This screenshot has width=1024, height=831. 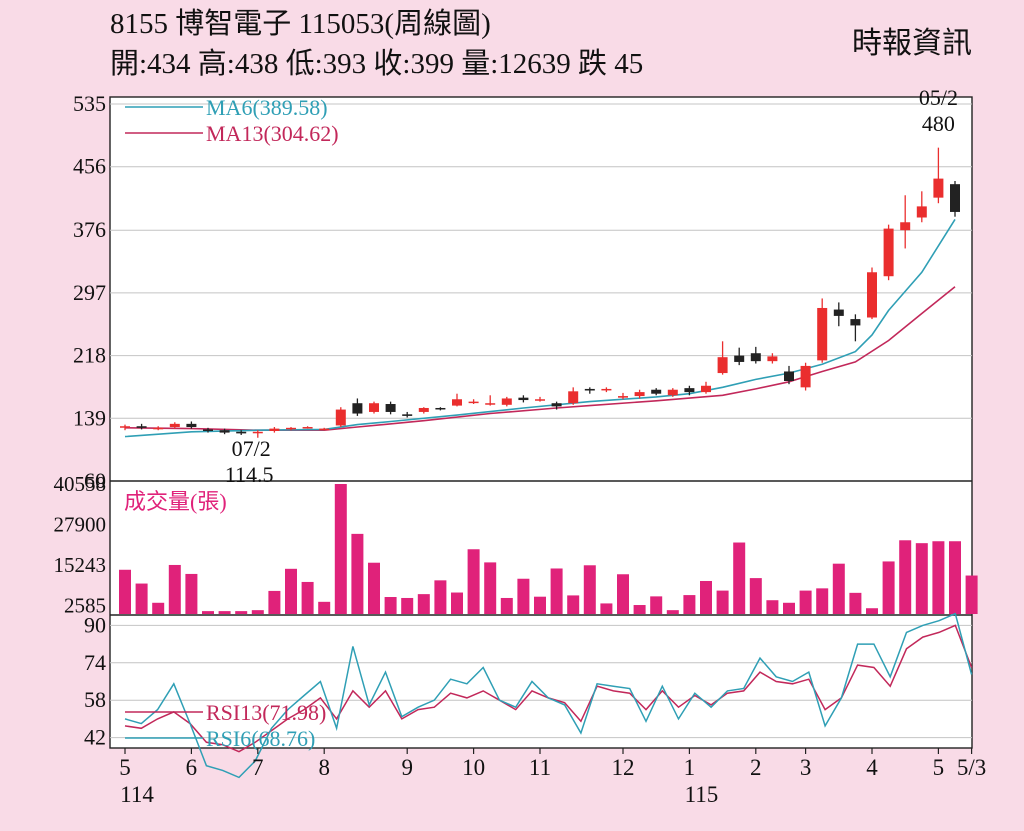 What do you see at coordinates (89, 103) in the screenshot?
I see `price-tick-label: 535` at bounding box center [89, 103].